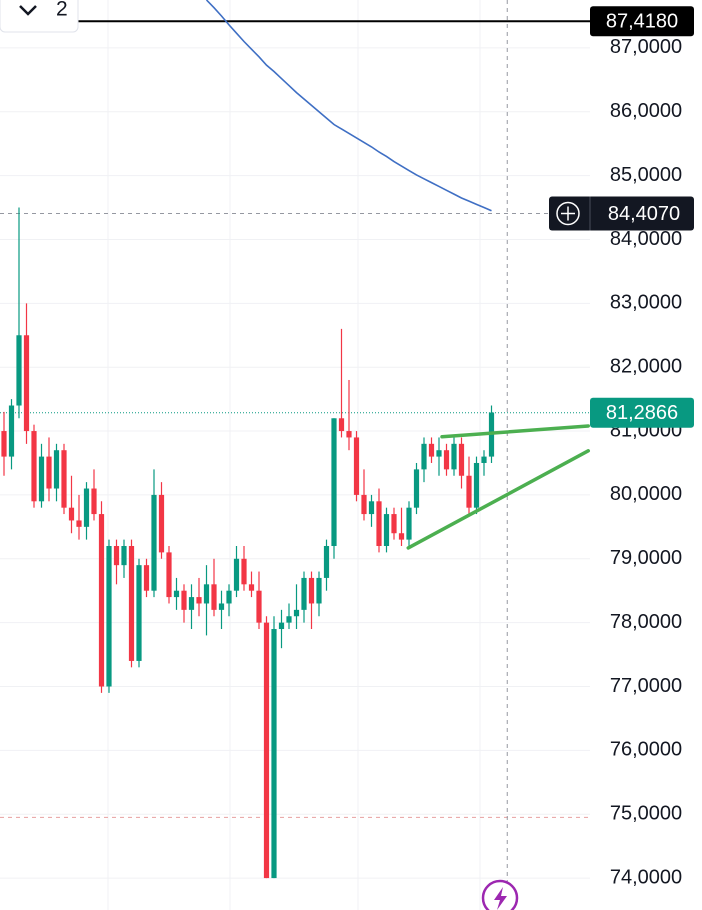 The image size is (702, 910). I want to click on y-tick-label: 78,0000, so click(646, 622).